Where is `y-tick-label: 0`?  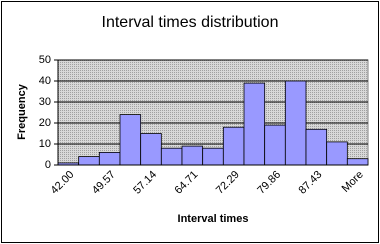 y-tick-label: 0 is located at coordinates (48, 165).